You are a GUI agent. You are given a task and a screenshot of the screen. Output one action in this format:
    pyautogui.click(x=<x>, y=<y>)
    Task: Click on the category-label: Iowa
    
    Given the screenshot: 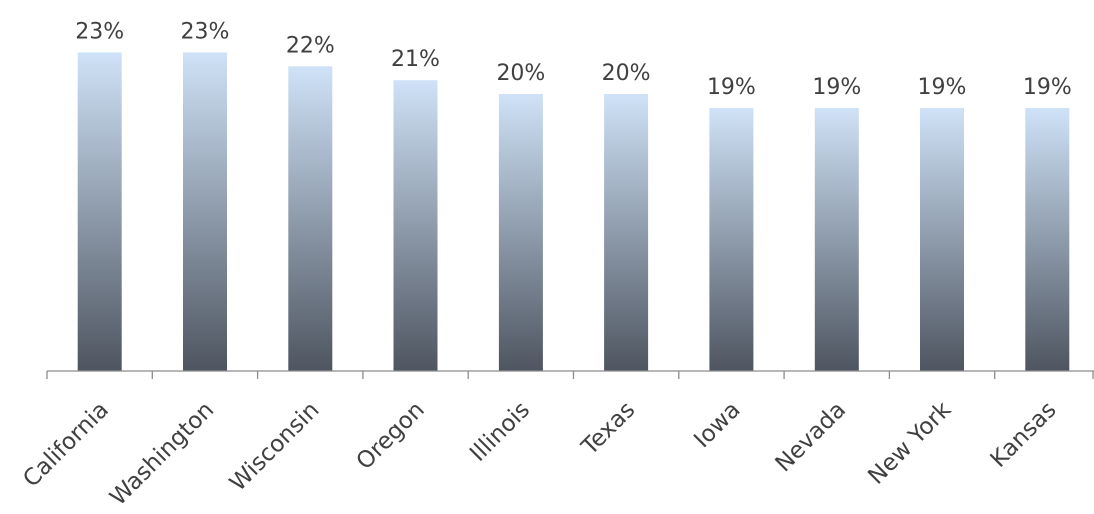 What is the action you would take?
    pyautogui.click(x=717, y=425)
    